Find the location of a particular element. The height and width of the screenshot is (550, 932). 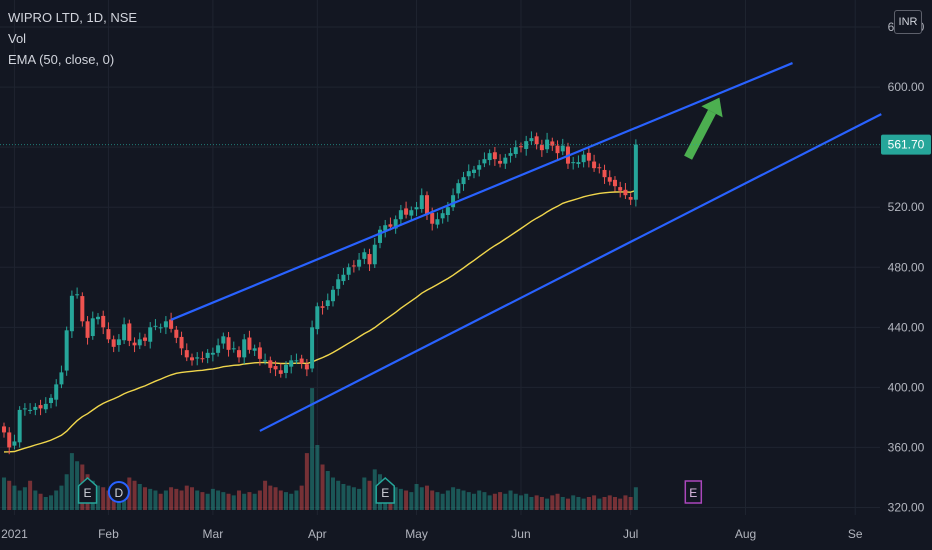

last-price-badge is located at coordinates (906, 144).